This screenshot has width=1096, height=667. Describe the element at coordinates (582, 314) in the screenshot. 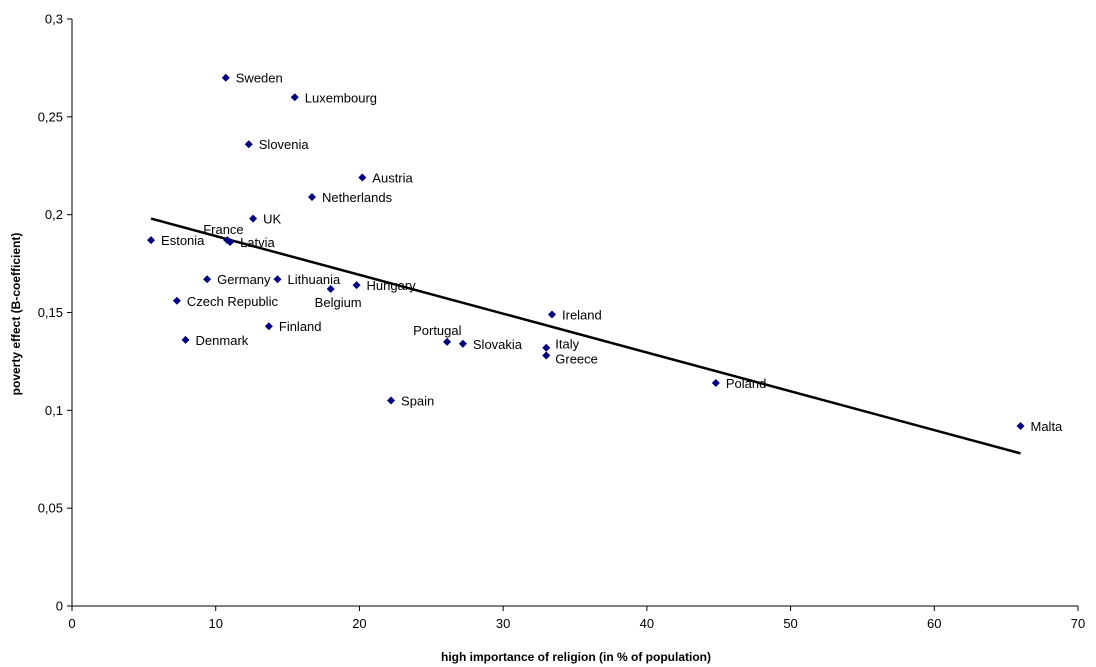

I see `label-ireland: Ireland` at that location.